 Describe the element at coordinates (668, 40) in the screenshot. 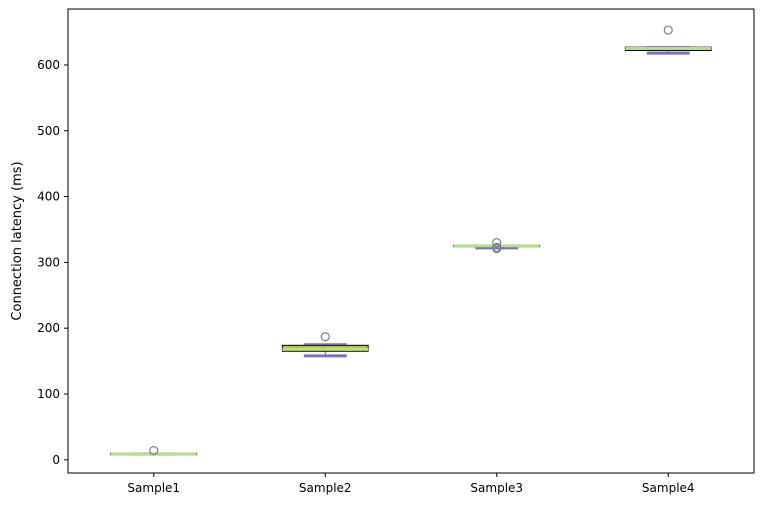

I see `box-sample4` at that location.